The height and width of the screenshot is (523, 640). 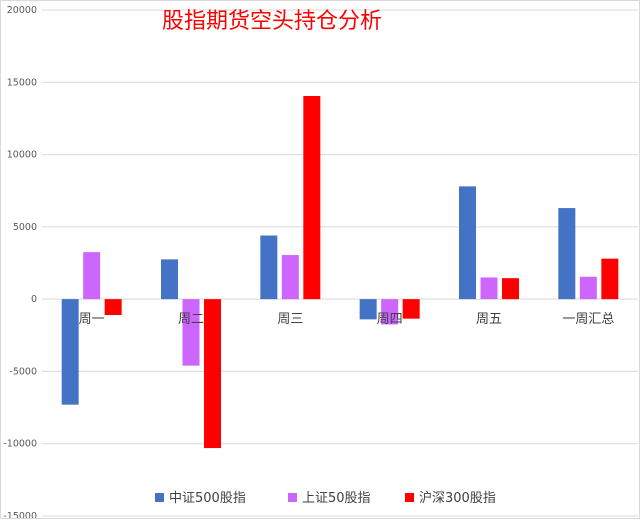 What do you see at coordinates (207, 498) in the screenshot?
I see `legend-label: 中证500股指` at bounding box center [207, 498].